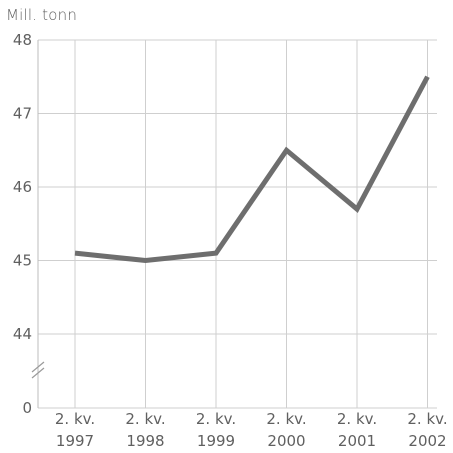 The image size is (453, 453). Describe the element at coordinates (22, 261) in the screenshot. I see `y-tick-label: 45` at that location.